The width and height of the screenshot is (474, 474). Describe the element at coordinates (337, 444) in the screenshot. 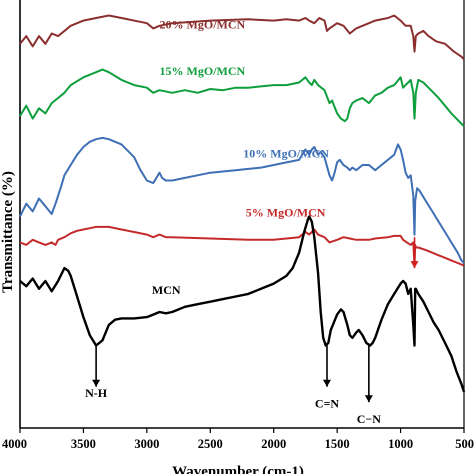

I see `x-tick-label: 1500` at that location.